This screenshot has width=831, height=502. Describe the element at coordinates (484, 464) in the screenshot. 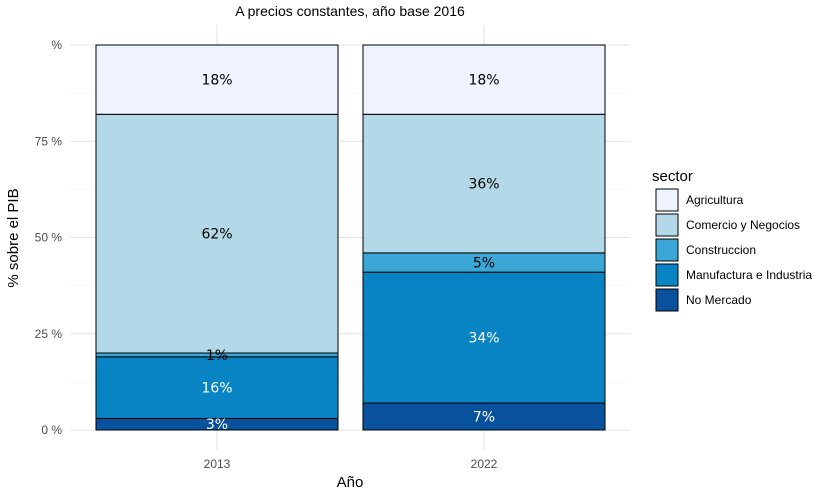

I see `x-tick-label: 2022` at that location.